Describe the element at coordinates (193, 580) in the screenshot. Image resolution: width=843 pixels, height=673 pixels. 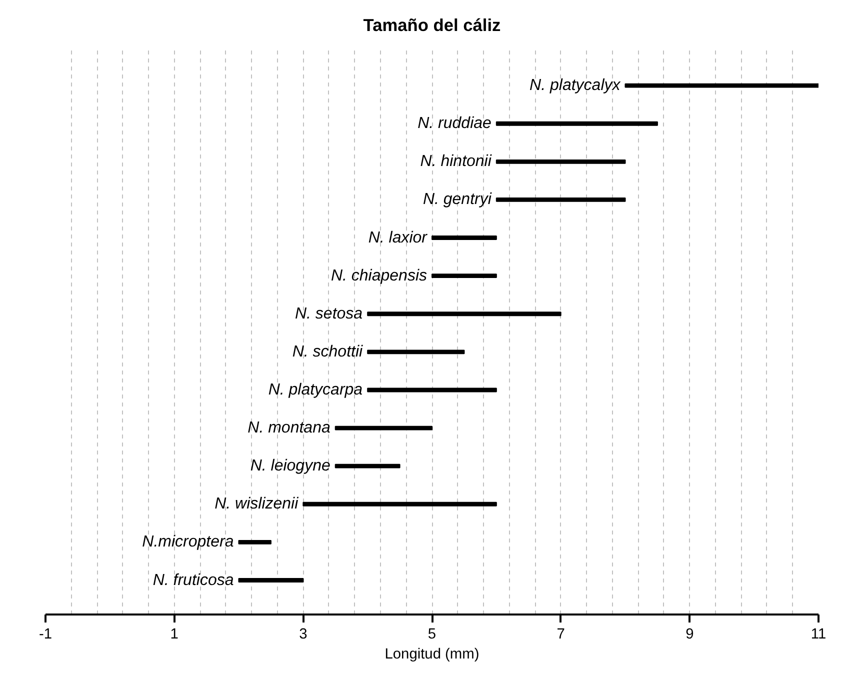
I see `y-tick-label: N. fruticosa` at that location.